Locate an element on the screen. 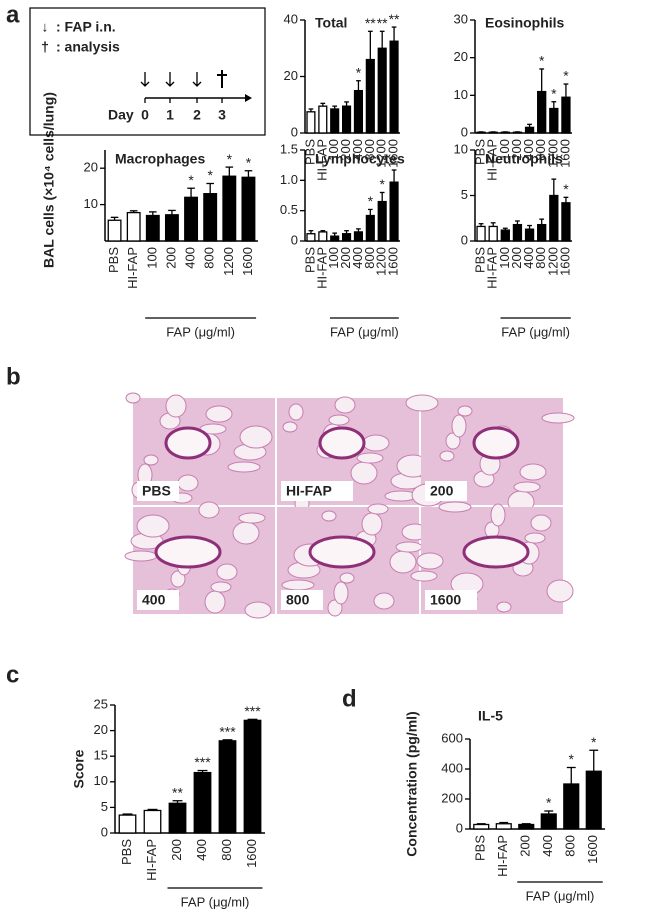 This screenshot has height=912, width=658. y-tick-label: 600 is located at coordinates (452, 737).